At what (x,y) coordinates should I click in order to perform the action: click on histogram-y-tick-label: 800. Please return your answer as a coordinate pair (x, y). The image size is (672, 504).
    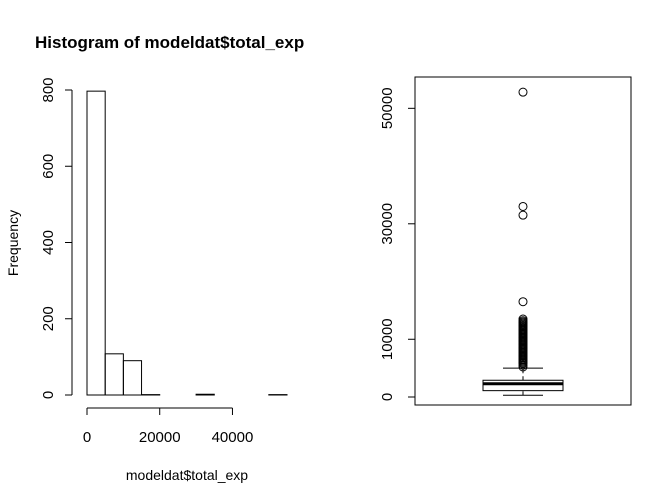
    Looking at the image, I should click on (48, 89).